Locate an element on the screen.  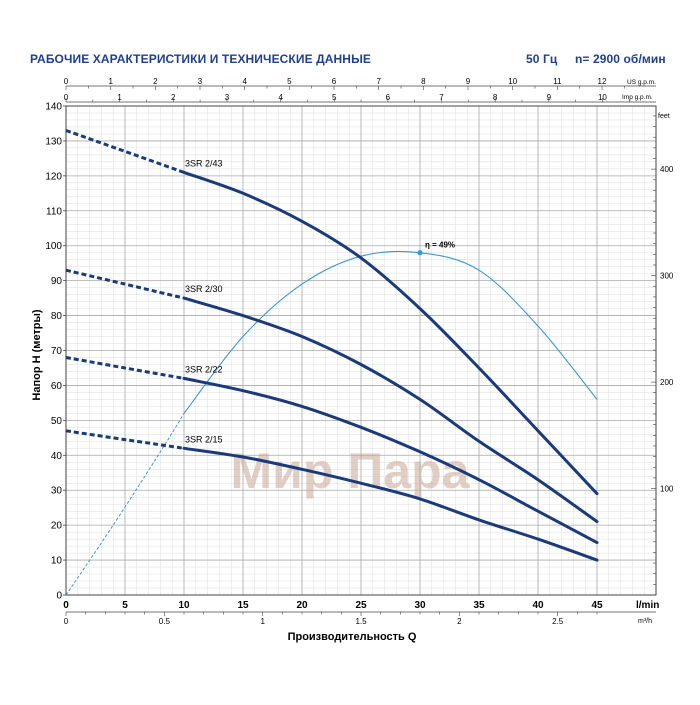
series-label: 3SR 2/43 is located at coordinates (204, 163).